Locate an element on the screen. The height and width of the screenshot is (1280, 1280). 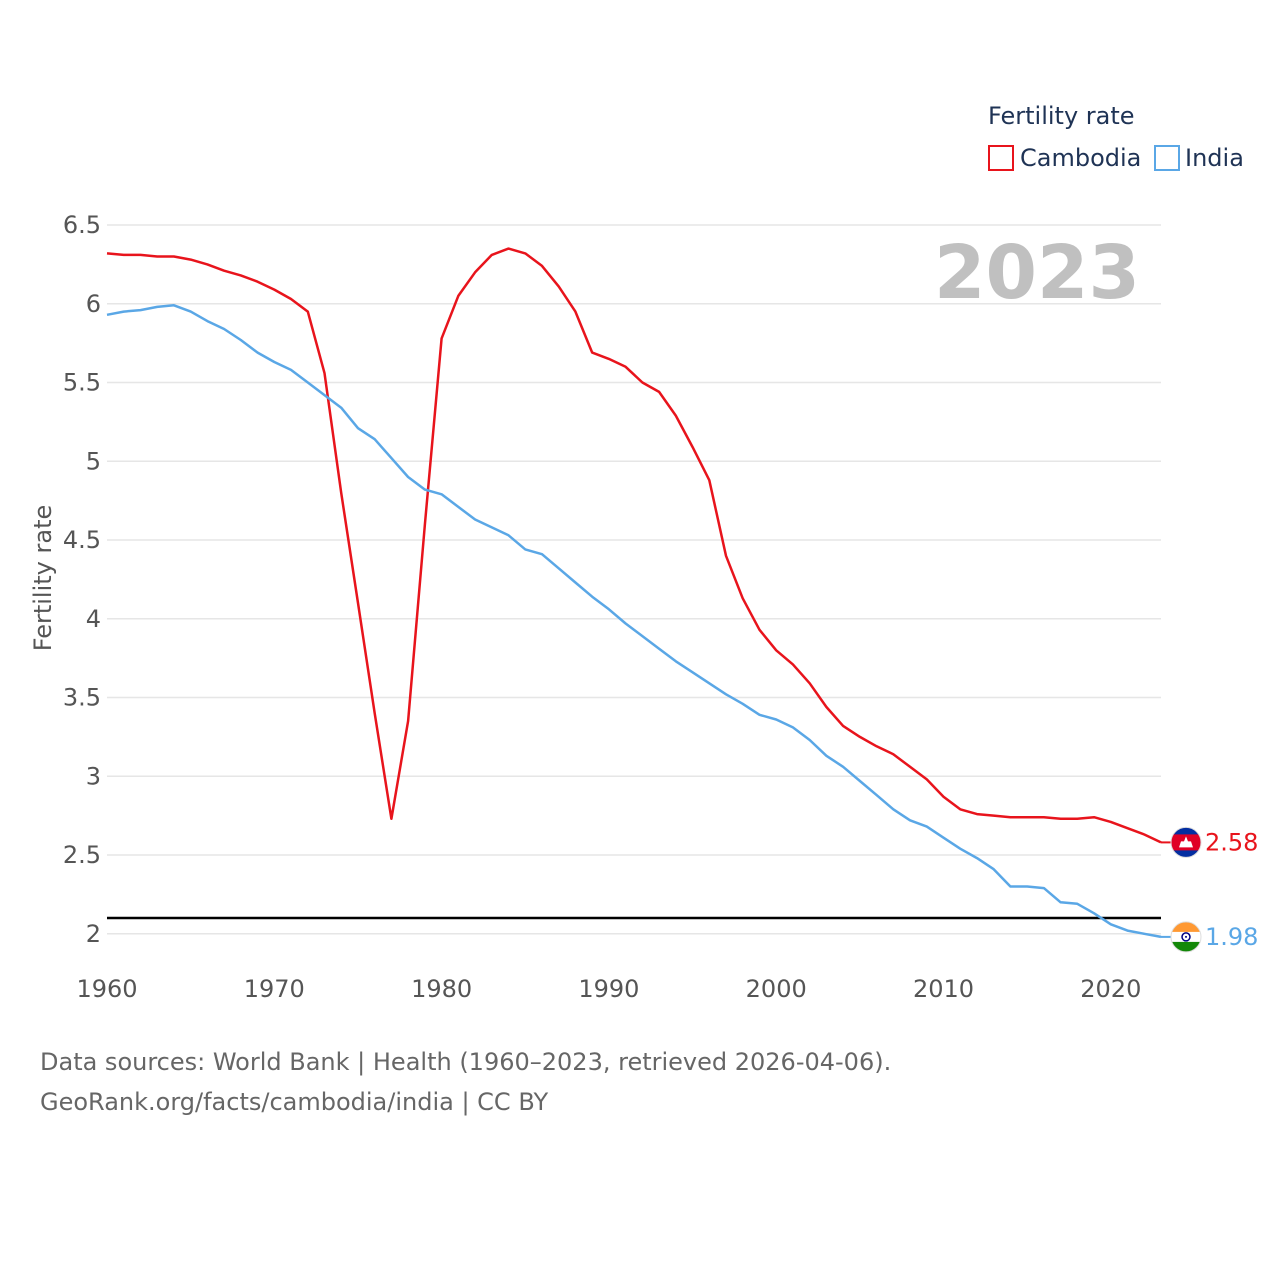
year-label: 2023 is located at coordinates (1037, 273).